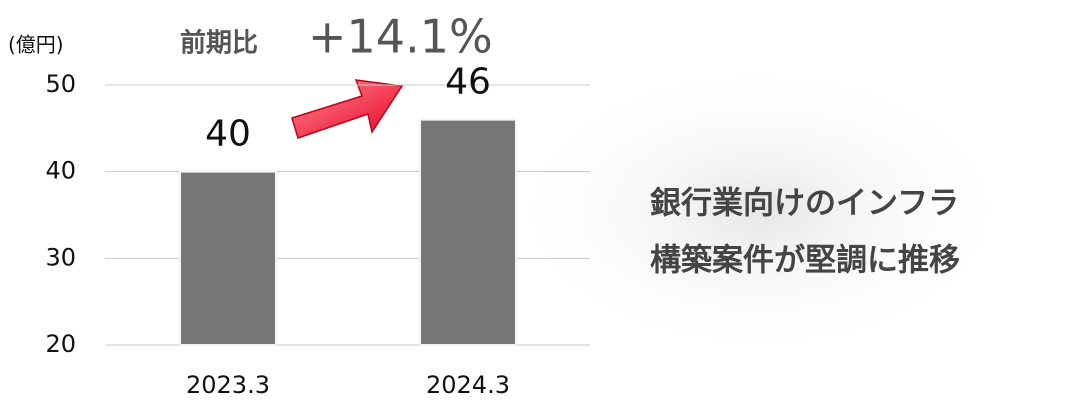  What do you see at coordinates (219, 43) in the screenshot?
I see `annotation-label: 前期比` at bounding box center [219, 43].